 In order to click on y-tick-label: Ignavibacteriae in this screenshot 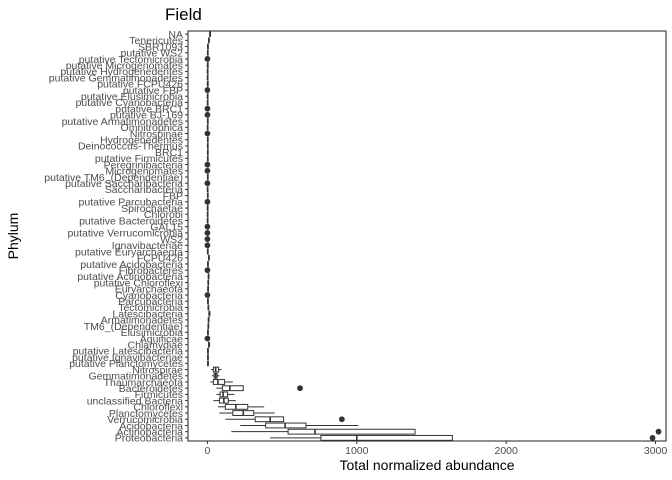, I will do `click(147, 246)`.